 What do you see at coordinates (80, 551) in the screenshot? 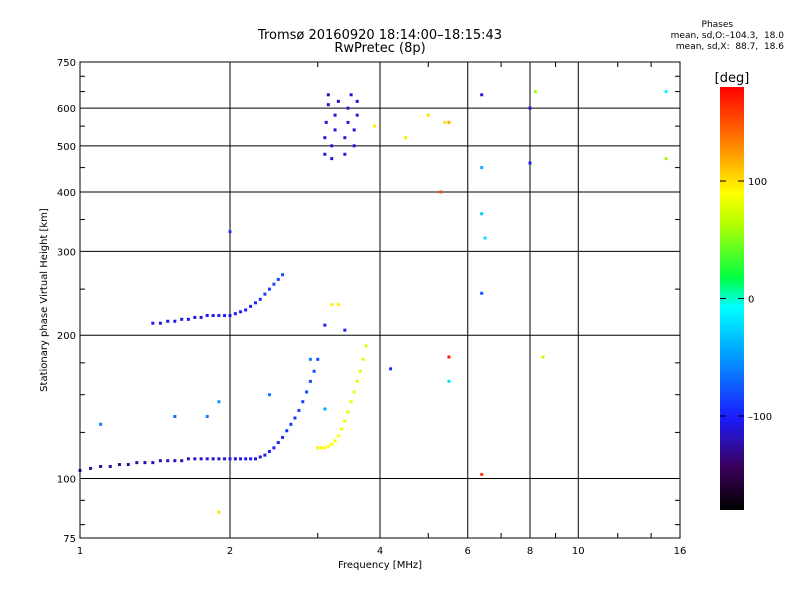
I see `x-tick-label: 1` at bounding box center [80, 551].